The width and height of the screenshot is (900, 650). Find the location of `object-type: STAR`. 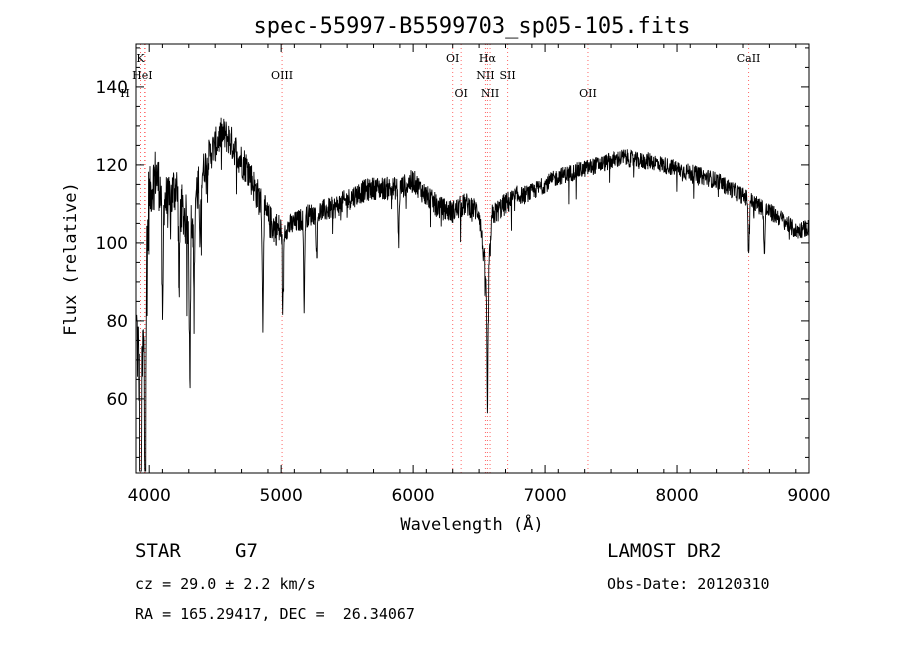

object-type: STAR is located at coordinates (158, 551).